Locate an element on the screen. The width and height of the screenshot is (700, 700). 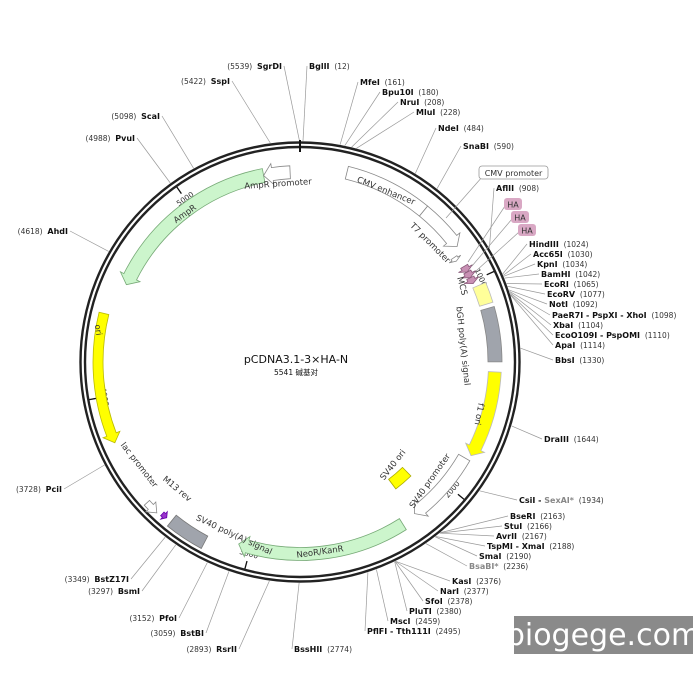
restriction-site: AflII (908) is located at coordinates (517, 188).